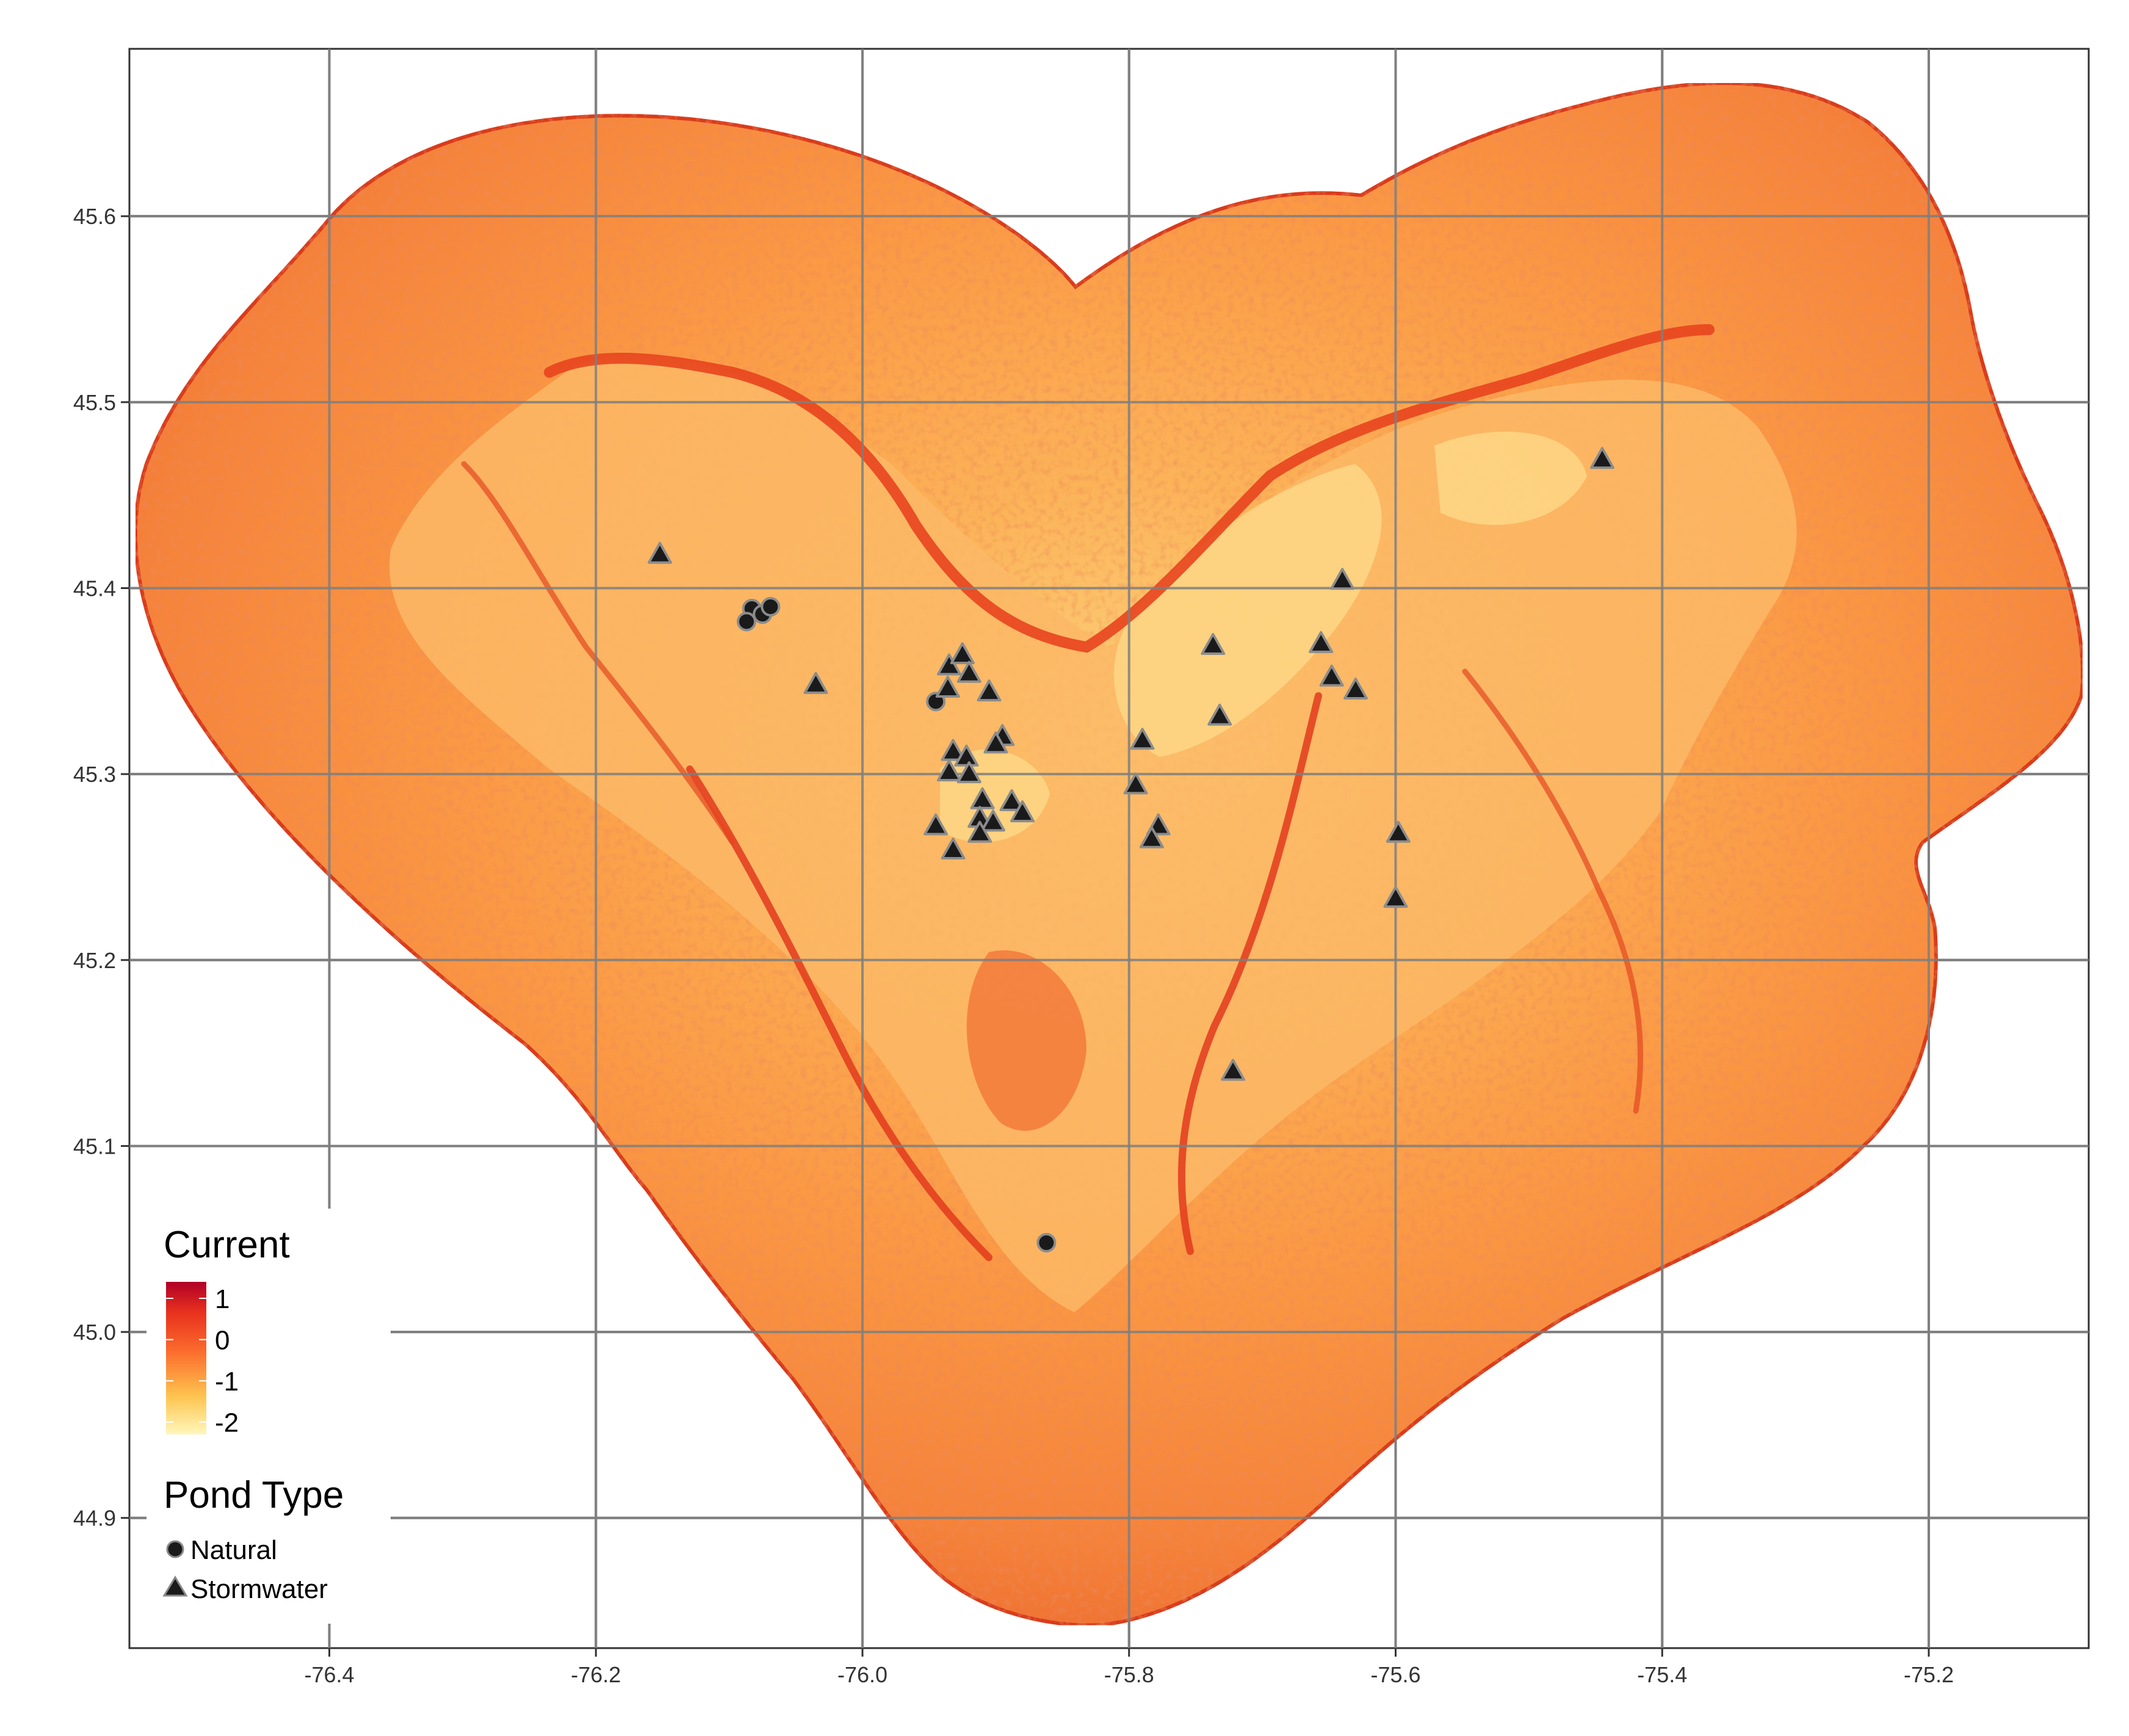 The height and width of the screenshot is (1736, 2129). What do you see at coordinates (839, 1013) in the screenshot?
I see `raster-river-jock` at bounding box center [839, 1013].